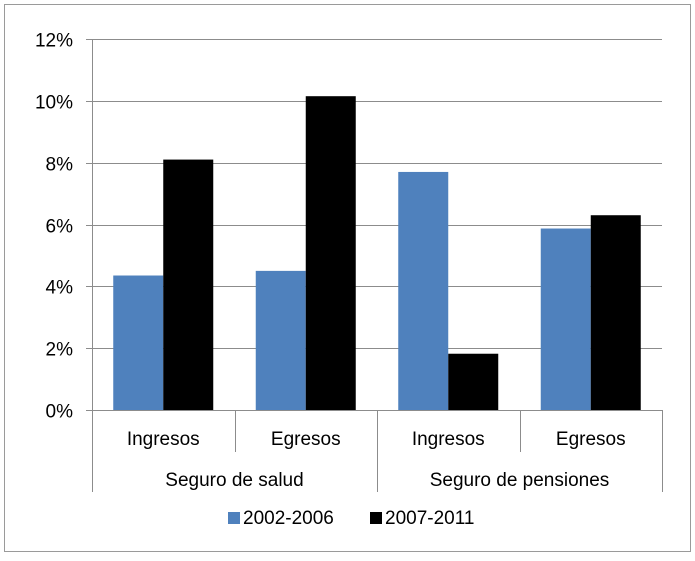 This screenshot has width=695, height=561. Describe the element at coordinates (234, 518) in the screenshot. I see `legend-swatch-2002-2006` at that location.